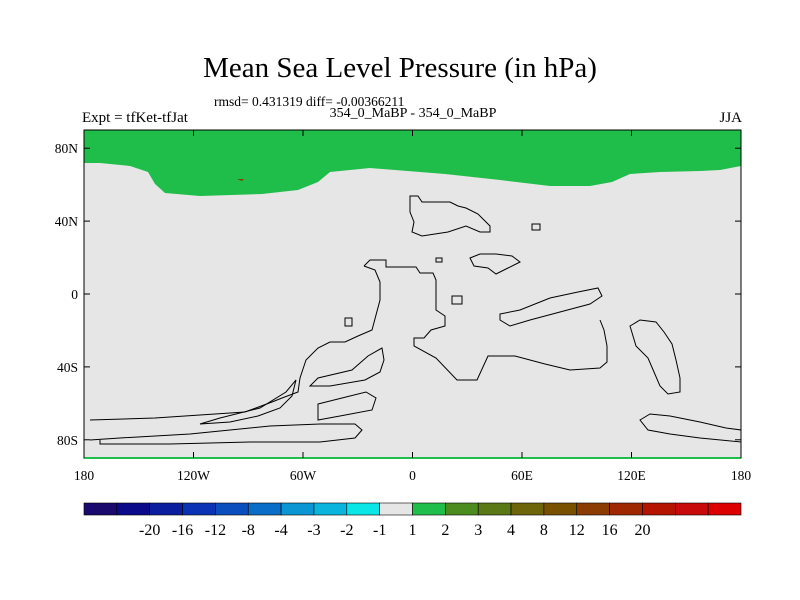 This screenshot has height=600, width=800. I want to click on colorbar-label: 16, so click(610, 530).